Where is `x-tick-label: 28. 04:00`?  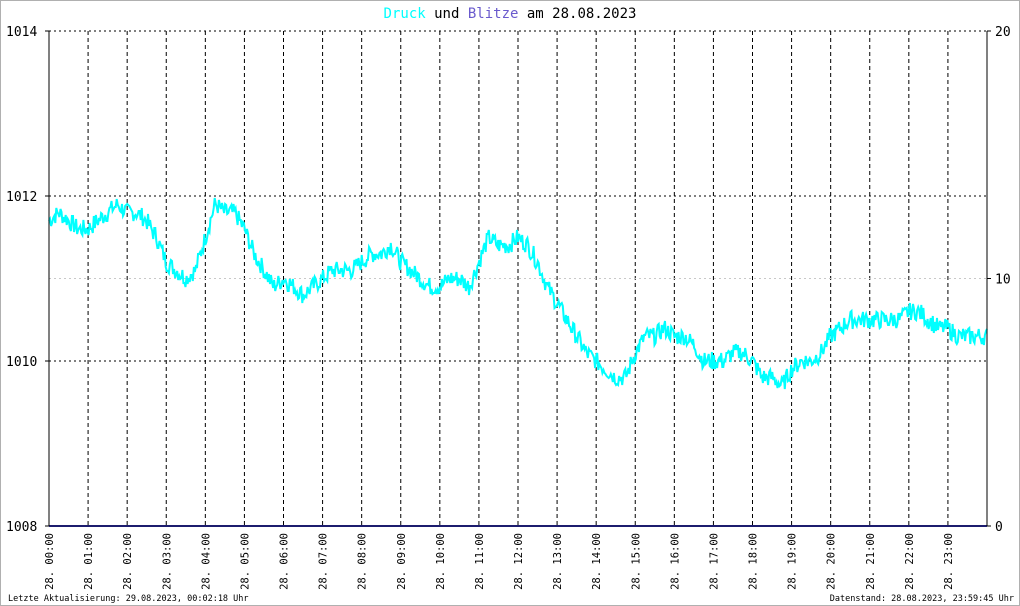 x-tick-label: 28. 04:00 is located at coordinates (206, 561).